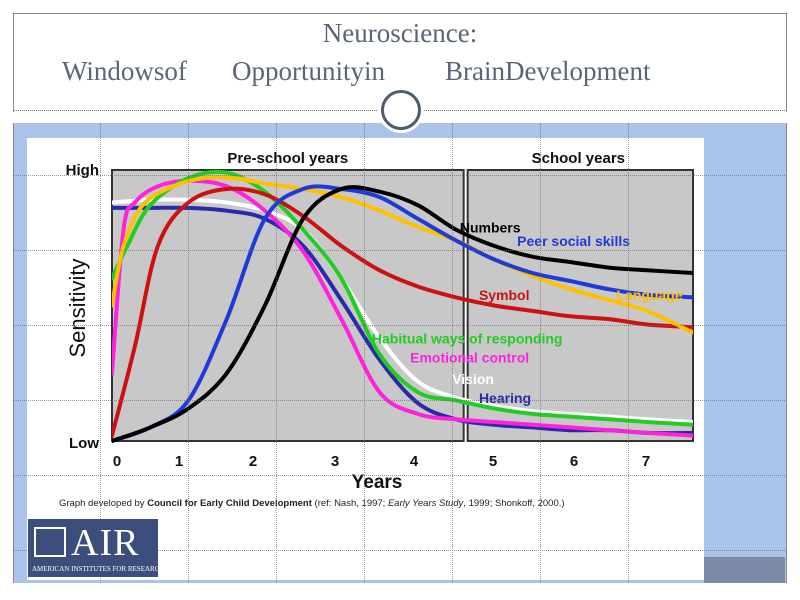 This screenshot has width=800, height=600. What do you see at coordinates (650, 295) in the screenshot?
I see `series-label-language: Language` at bounding box center [650, 295].